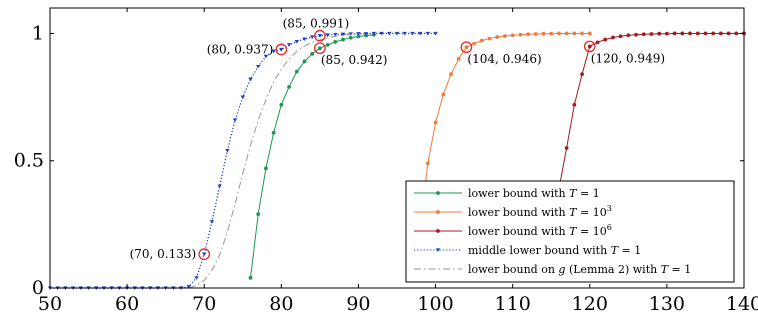 Image resolution: width=758 pixels, height=324 pixels. I want to click on x-tick-label: 140, so click(742, 304).